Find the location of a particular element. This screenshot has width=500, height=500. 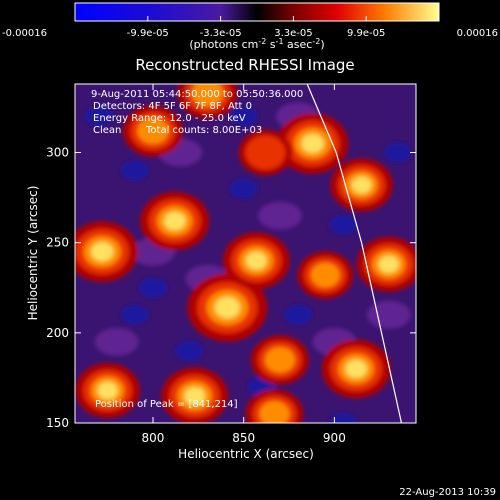

colorbar-ticks is located at coordinates (257, 18).